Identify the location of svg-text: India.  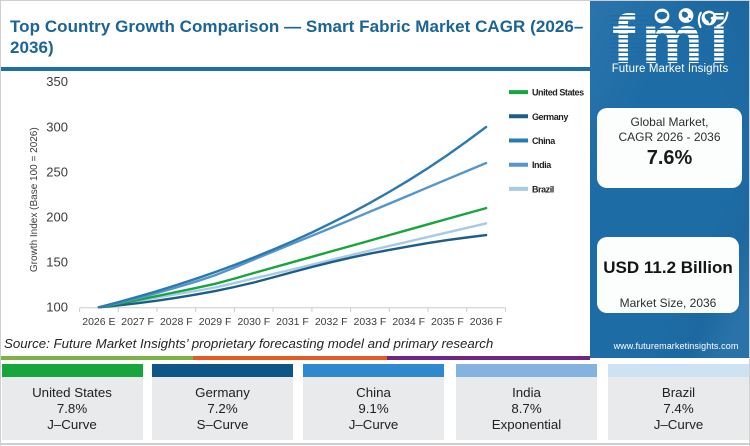
(542, 165).